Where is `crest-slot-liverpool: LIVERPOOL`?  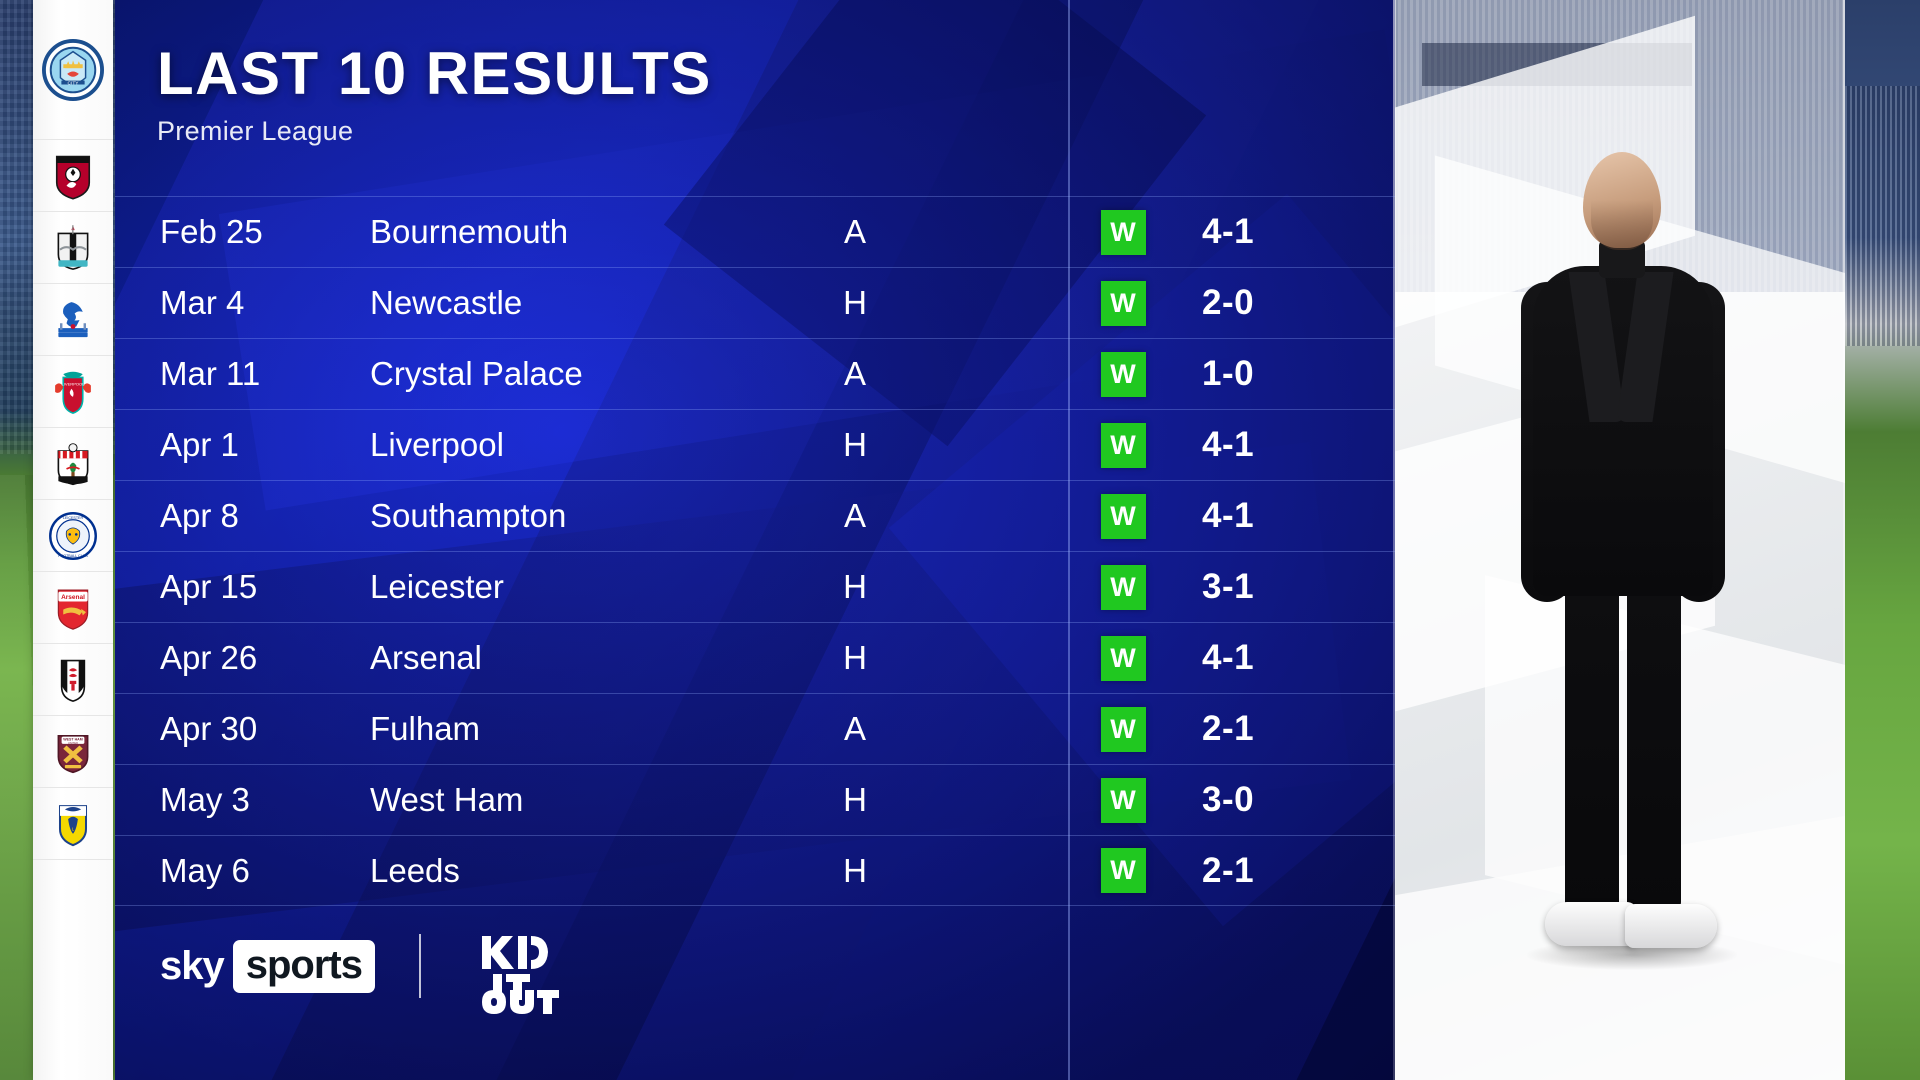 crest-slot-liverpool: LIVERPOOL is located at coordinates (73, 392).